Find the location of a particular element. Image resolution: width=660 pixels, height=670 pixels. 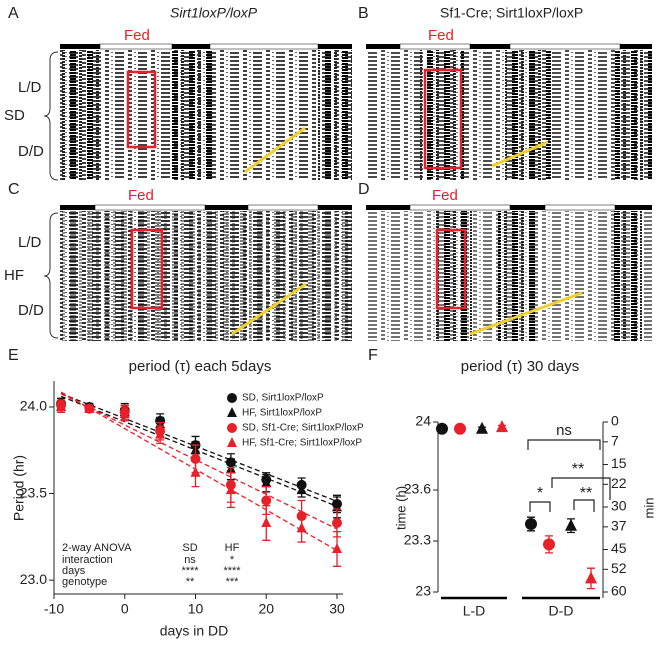

panel-letter: F is located at coordinates (373, 355).